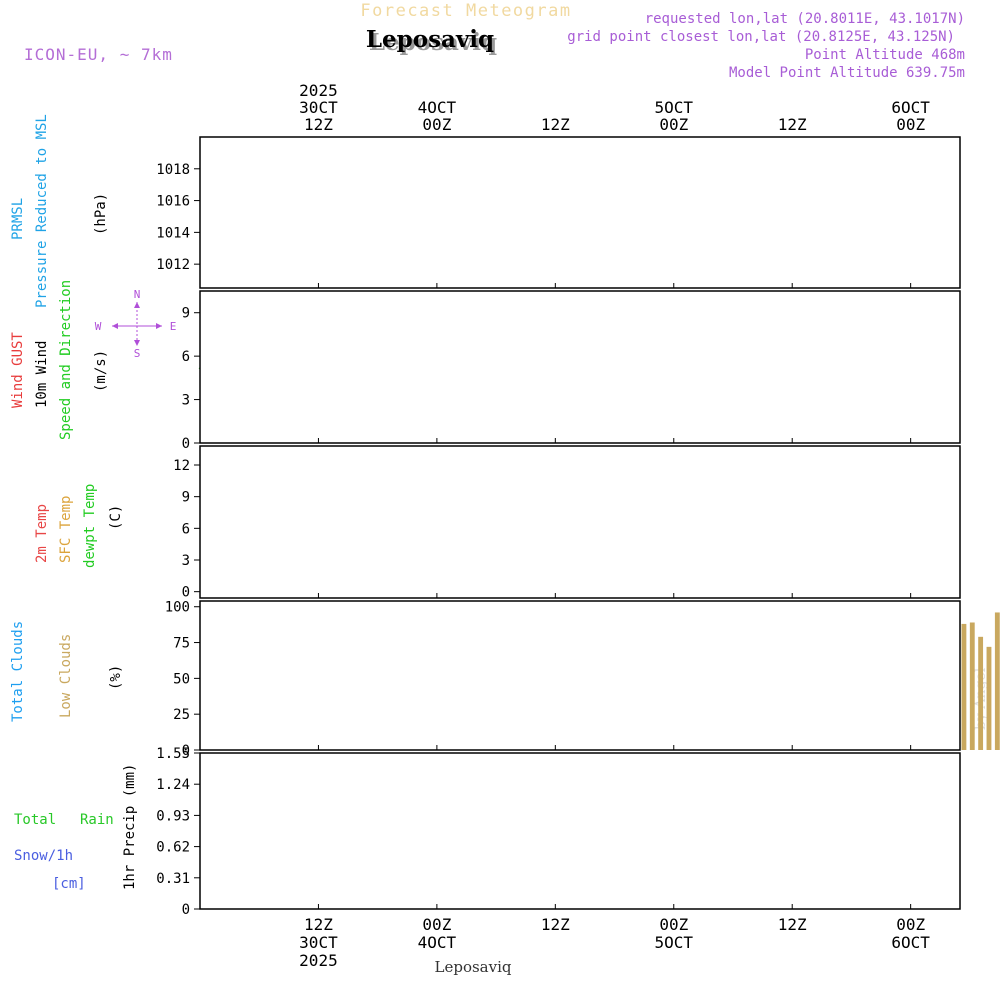 The image size is (1000, 1000). Describe the element at coordinates (318, 942) in the screenshot. I see `bottom-time-label: 30CT` at that location.